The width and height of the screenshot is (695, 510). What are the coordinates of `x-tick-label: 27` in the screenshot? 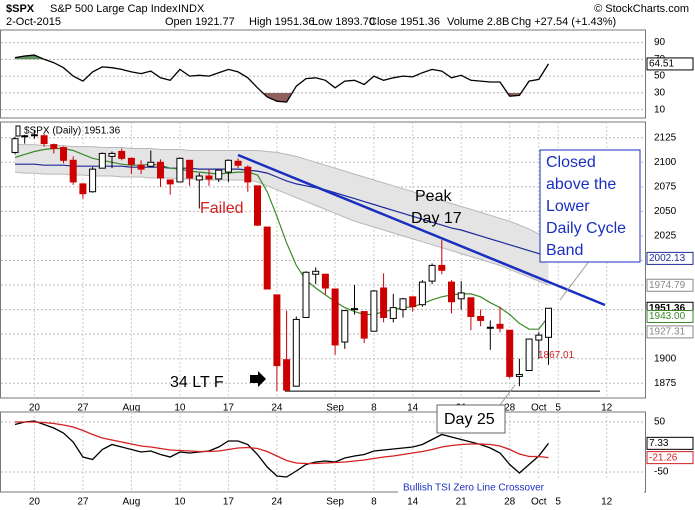 It's located at (83, 408).